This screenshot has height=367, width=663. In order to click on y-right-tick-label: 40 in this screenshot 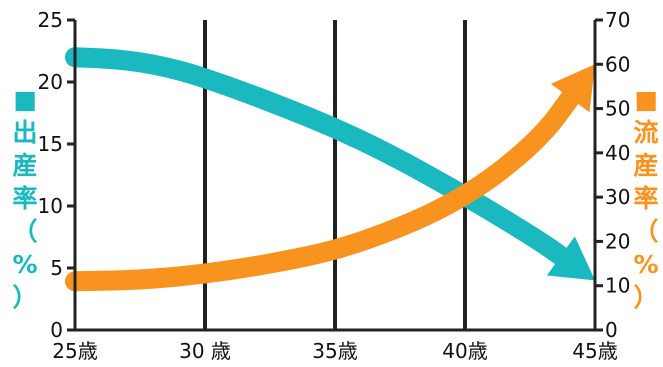, I will do `click(617, 153)`.